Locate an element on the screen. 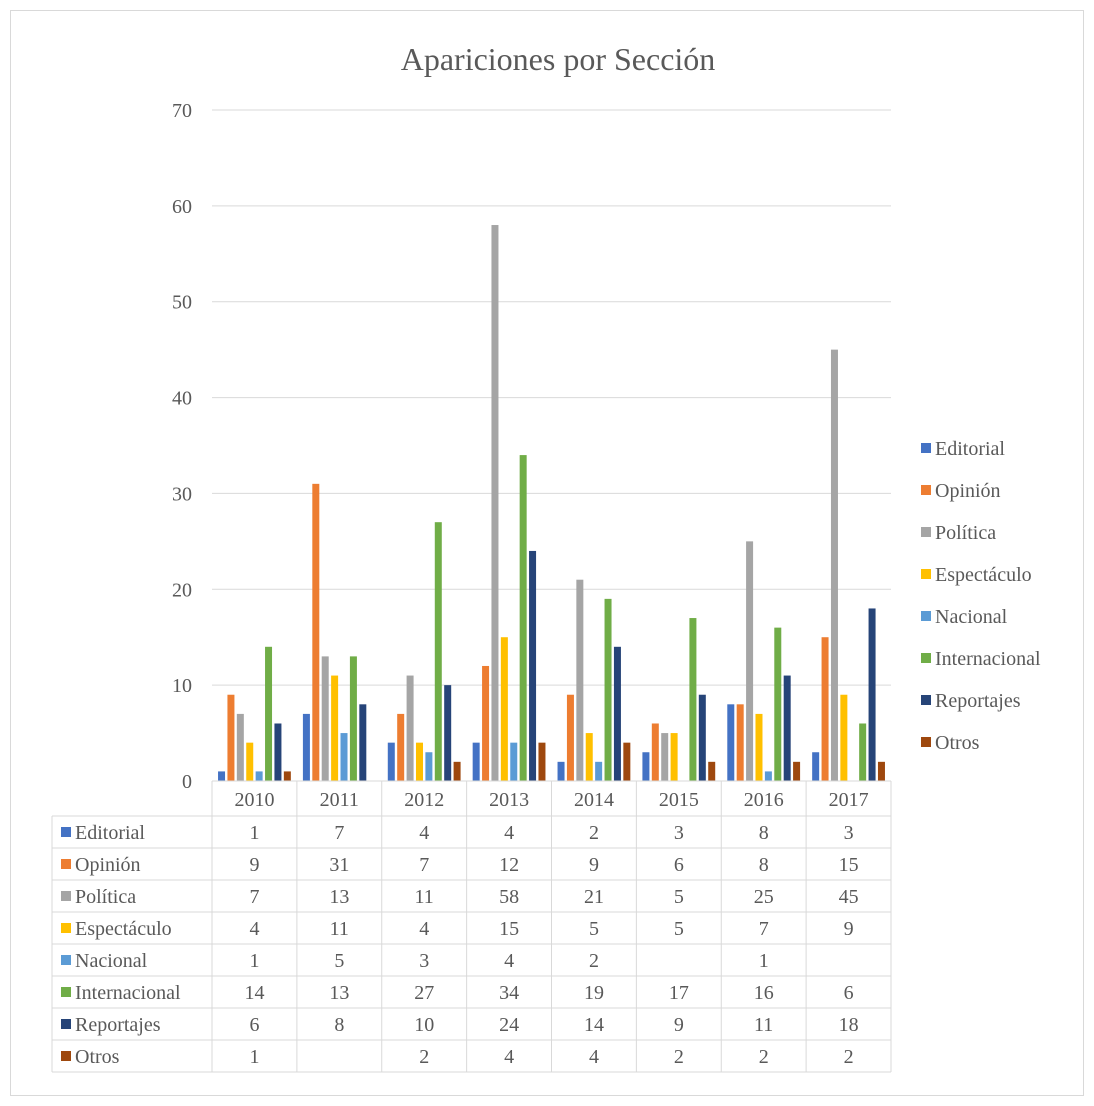 Image resolution: width=1094 pixels, height=1106 pixels. table-row-label: Internacional is located at coordinates (128, 993).